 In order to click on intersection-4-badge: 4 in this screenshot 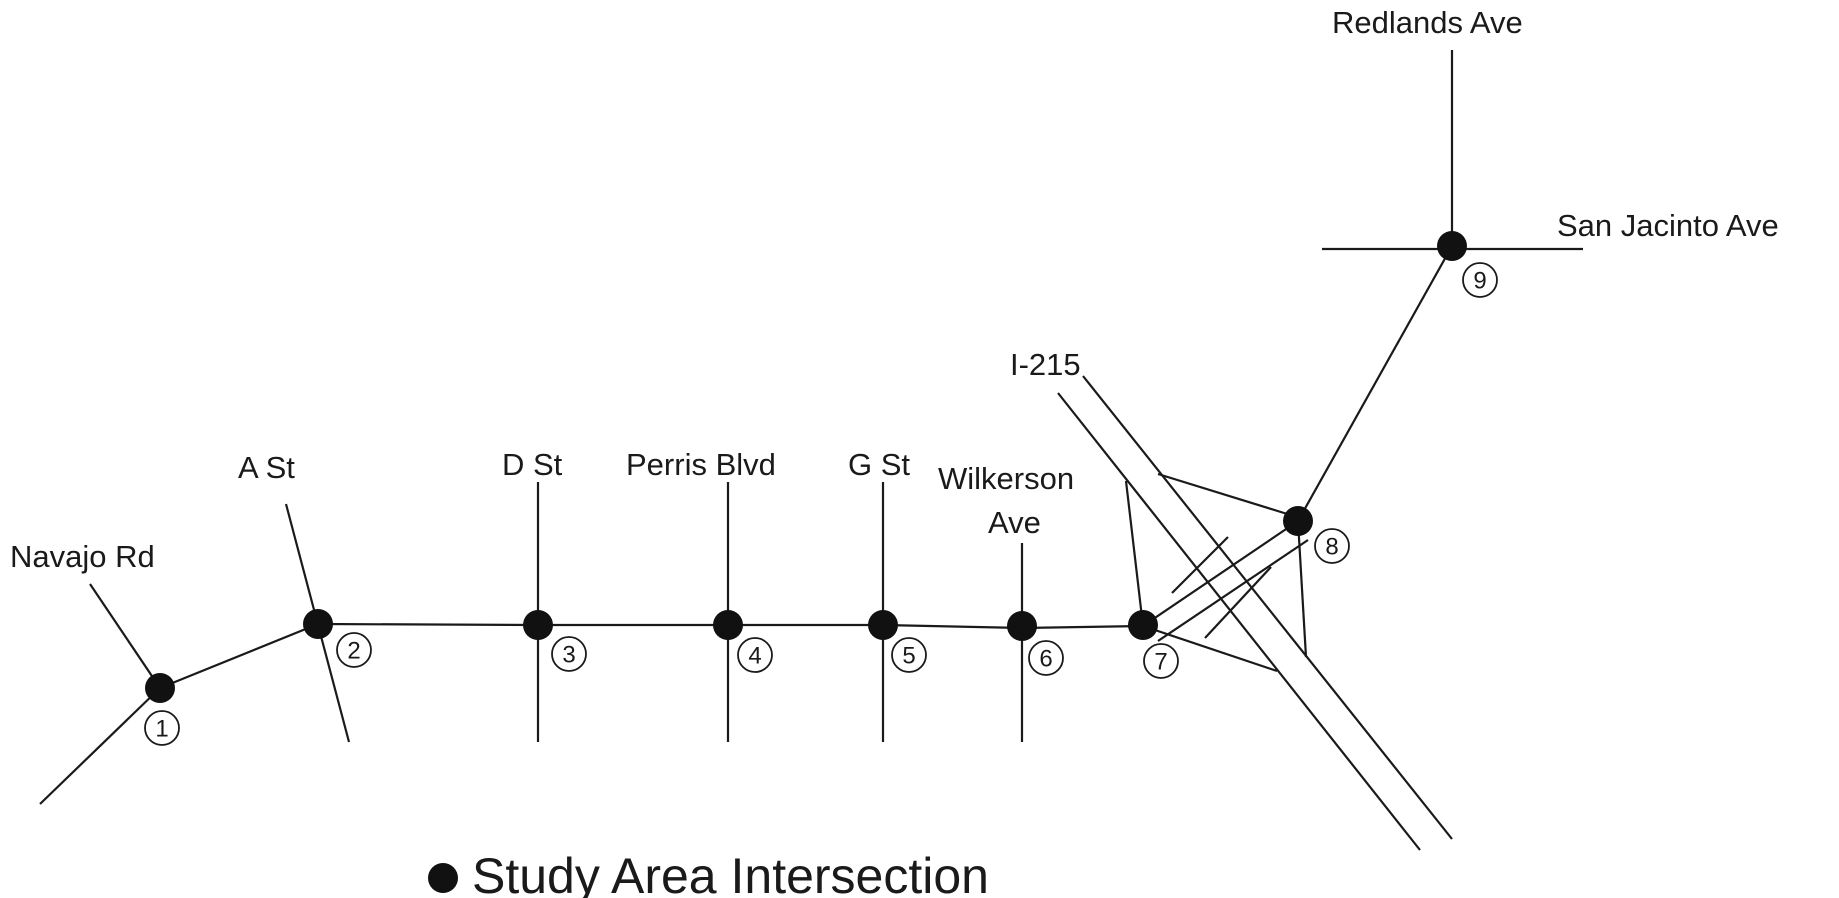, I will do `click(755, 655)`.